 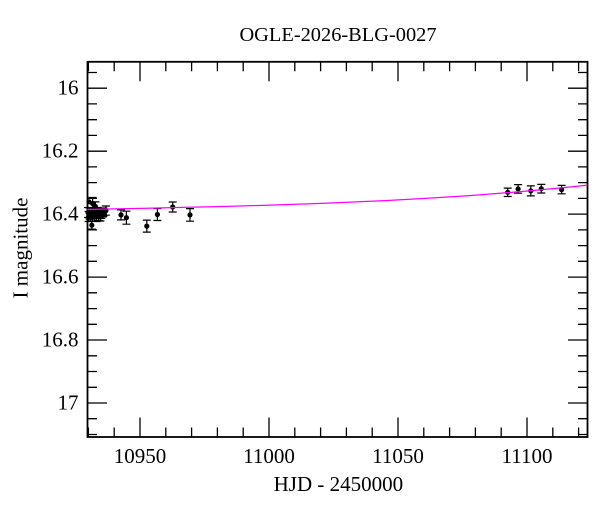 I want to click on svg-text: 11100, so click(x=527, y=456).